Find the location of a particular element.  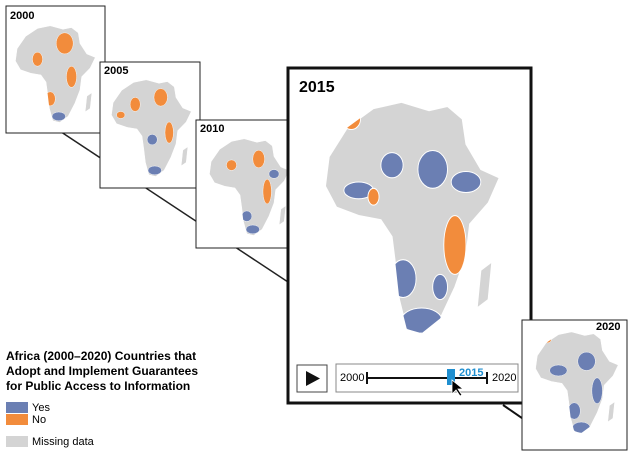

year-label: 2015 is located at coordinates (317, 87).